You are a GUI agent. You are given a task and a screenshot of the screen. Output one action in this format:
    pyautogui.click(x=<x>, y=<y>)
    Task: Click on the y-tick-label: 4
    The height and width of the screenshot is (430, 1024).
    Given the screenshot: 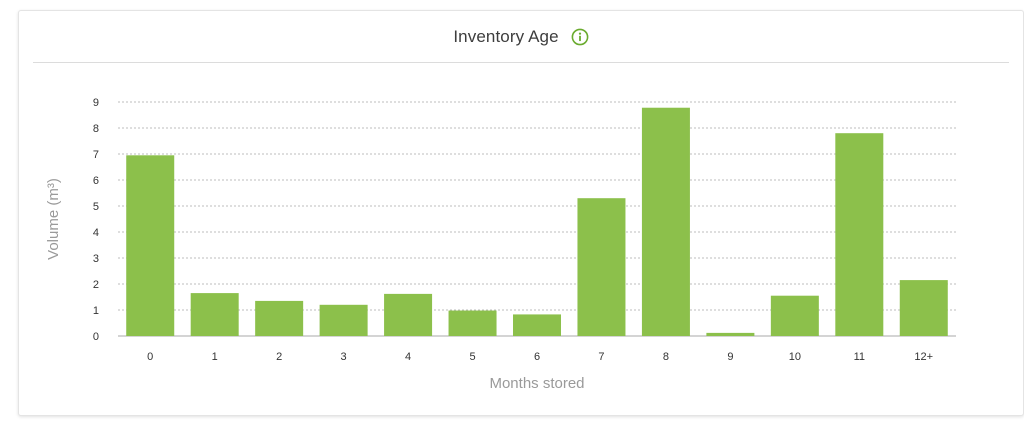 What is the action you would take?
    pyautogui.click(x=96, y=233)
    